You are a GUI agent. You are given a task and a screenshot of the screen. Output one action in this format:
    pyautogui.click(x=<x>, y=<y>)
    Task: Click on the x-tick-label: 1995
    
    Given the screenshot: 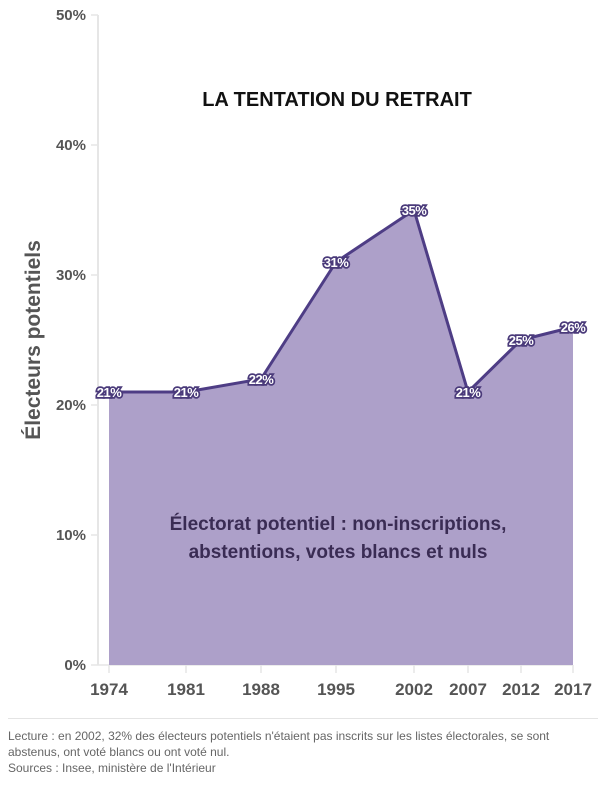 What is the action you would take?
    pyautogui.click(x=336, y=689)
    